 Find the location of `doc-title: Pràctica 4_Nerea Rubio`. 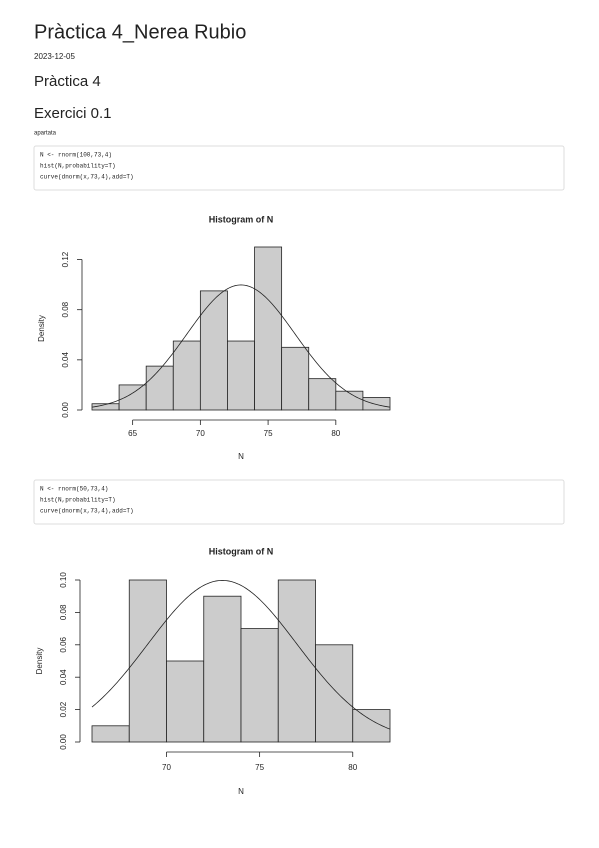

doc-title: Pràctica 4_Nerea Rubio is located at coordinates (140, 32).